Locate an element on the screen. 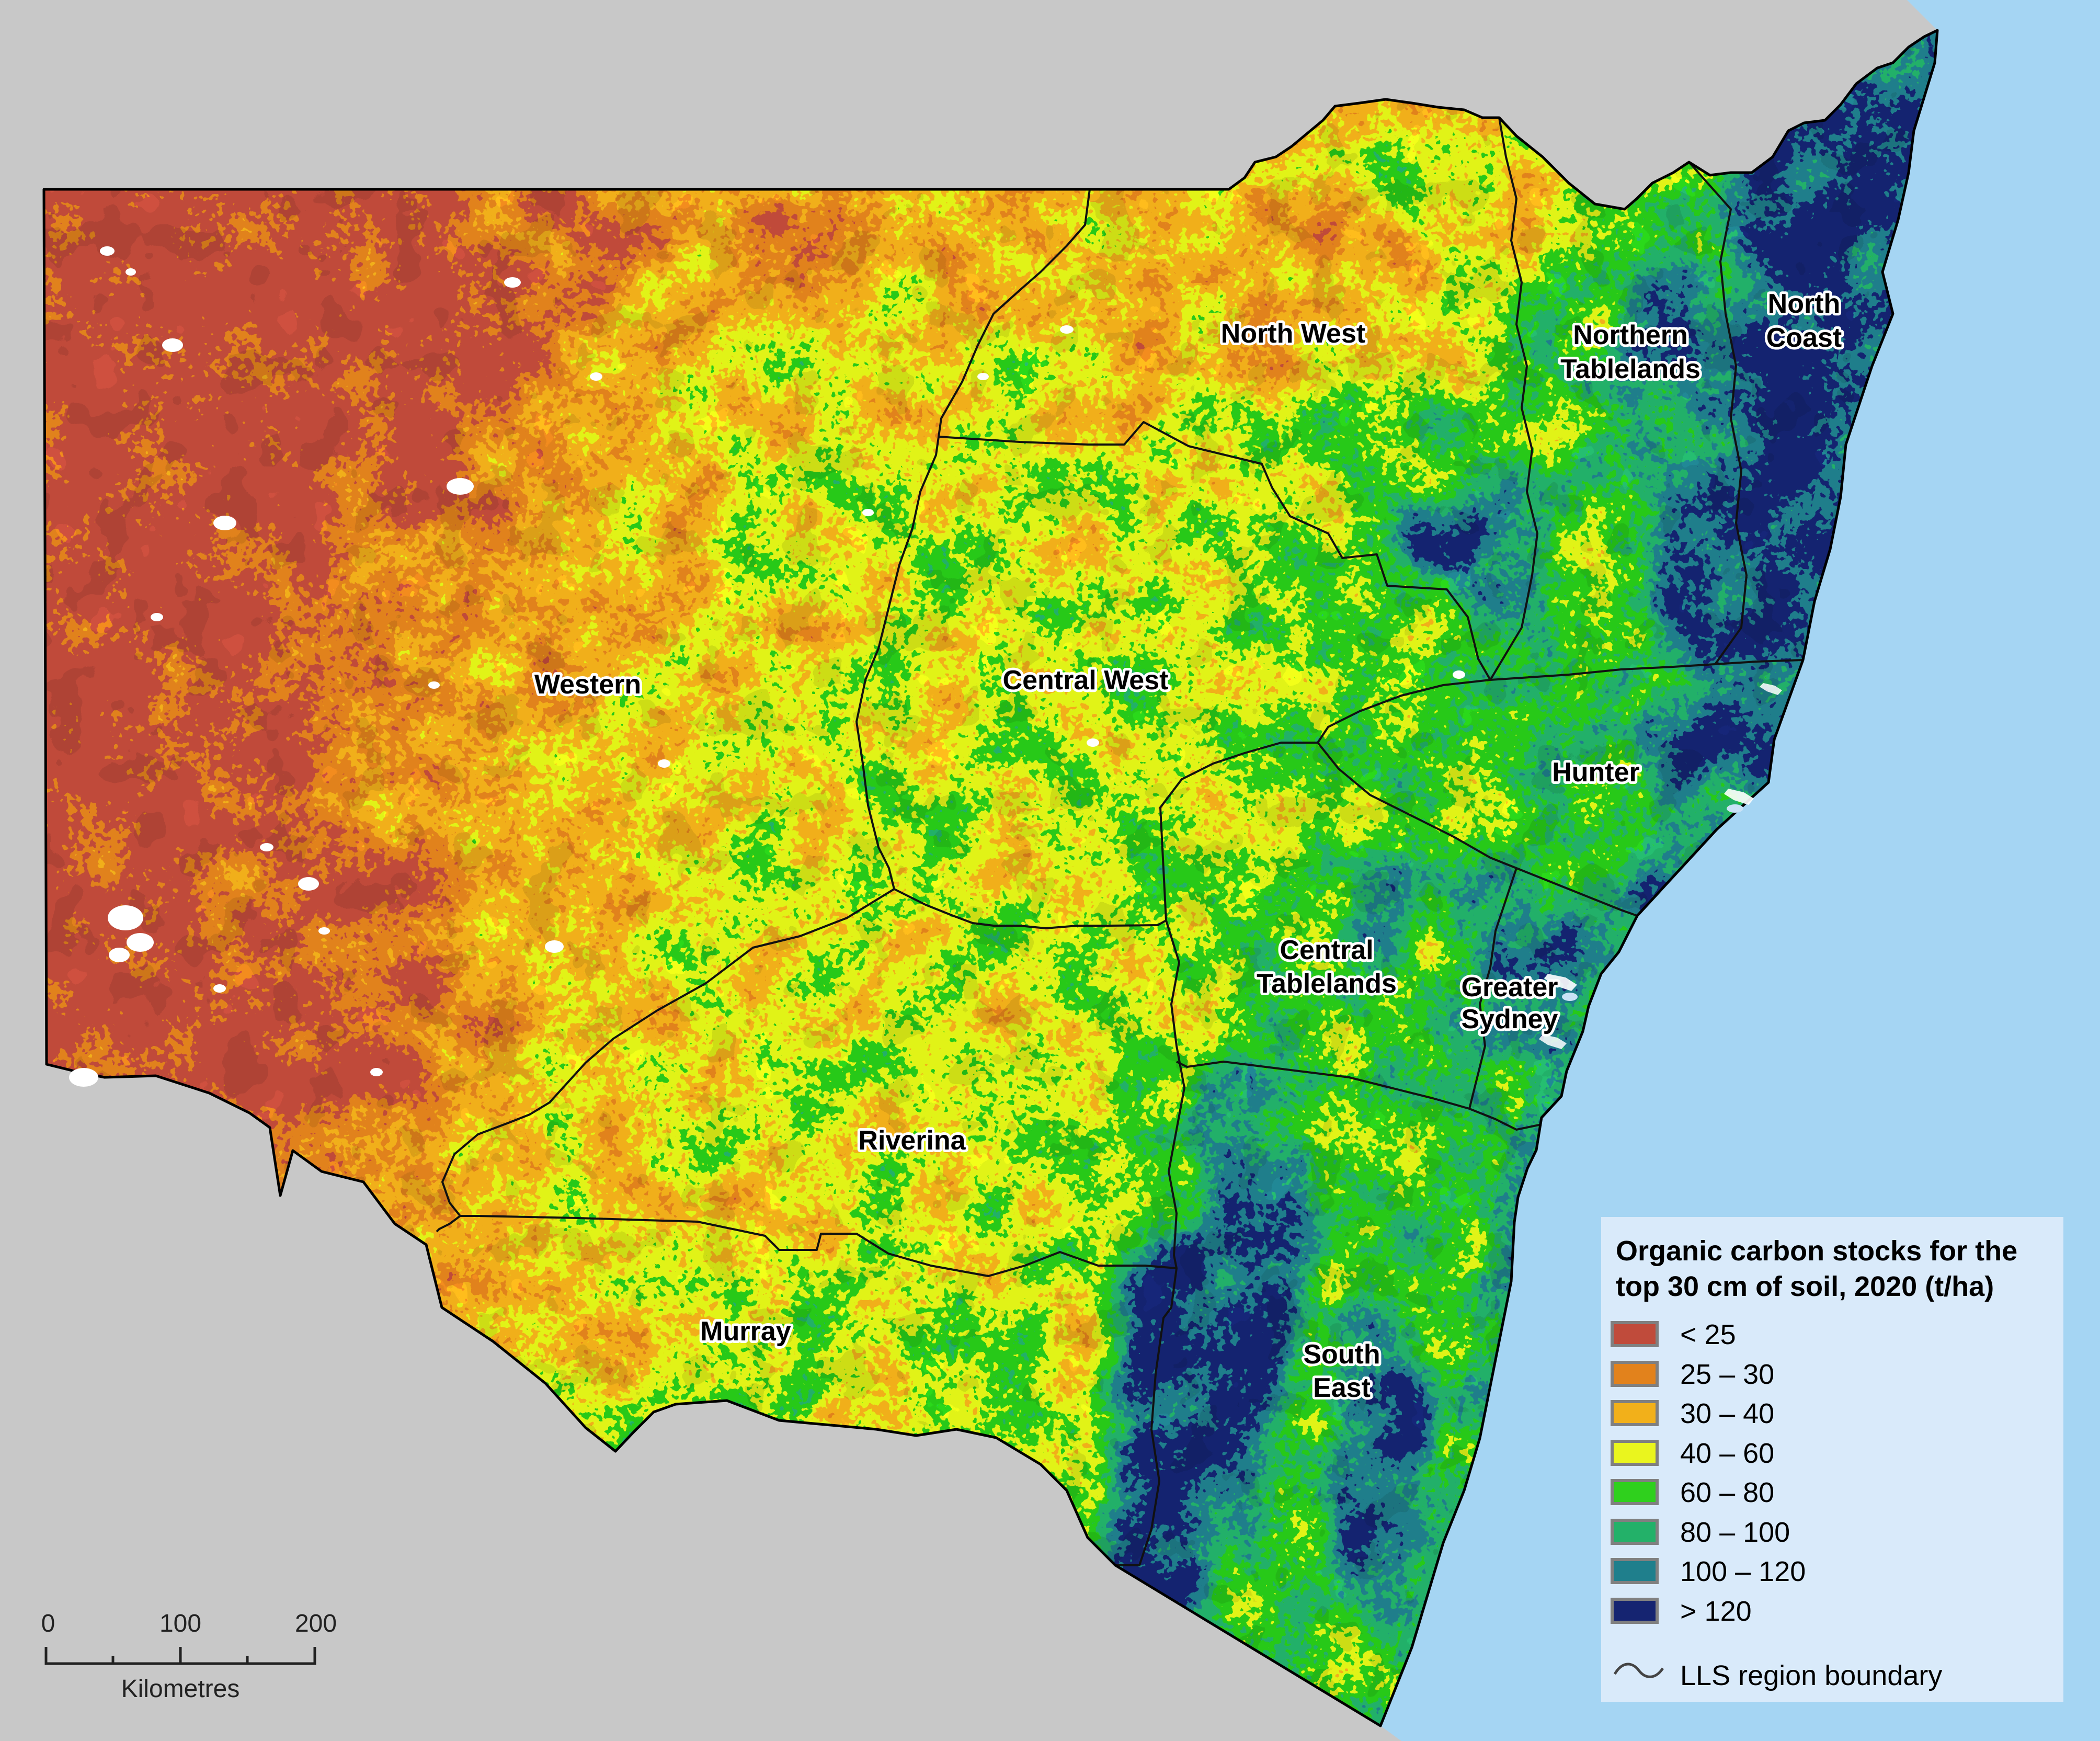 This screenshot has height=1741, width=2100. svg-text: Kilometres is located at coordinates (180, 1689).